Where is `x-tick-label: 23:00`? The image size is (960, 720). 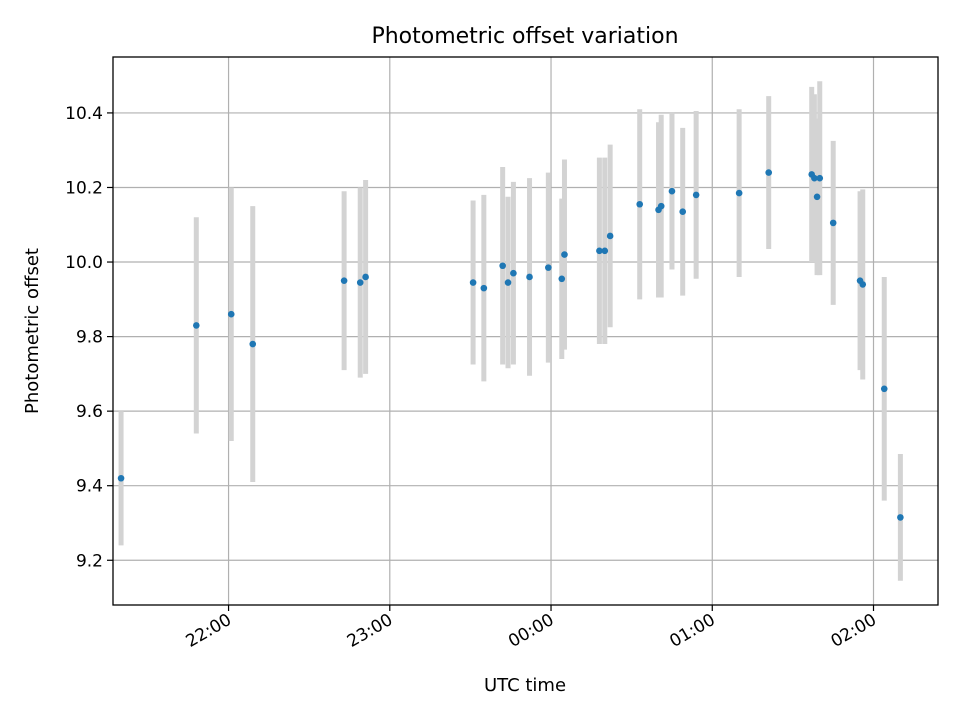 x-tick-label: 23:00 is located at coordinates (370, 631).